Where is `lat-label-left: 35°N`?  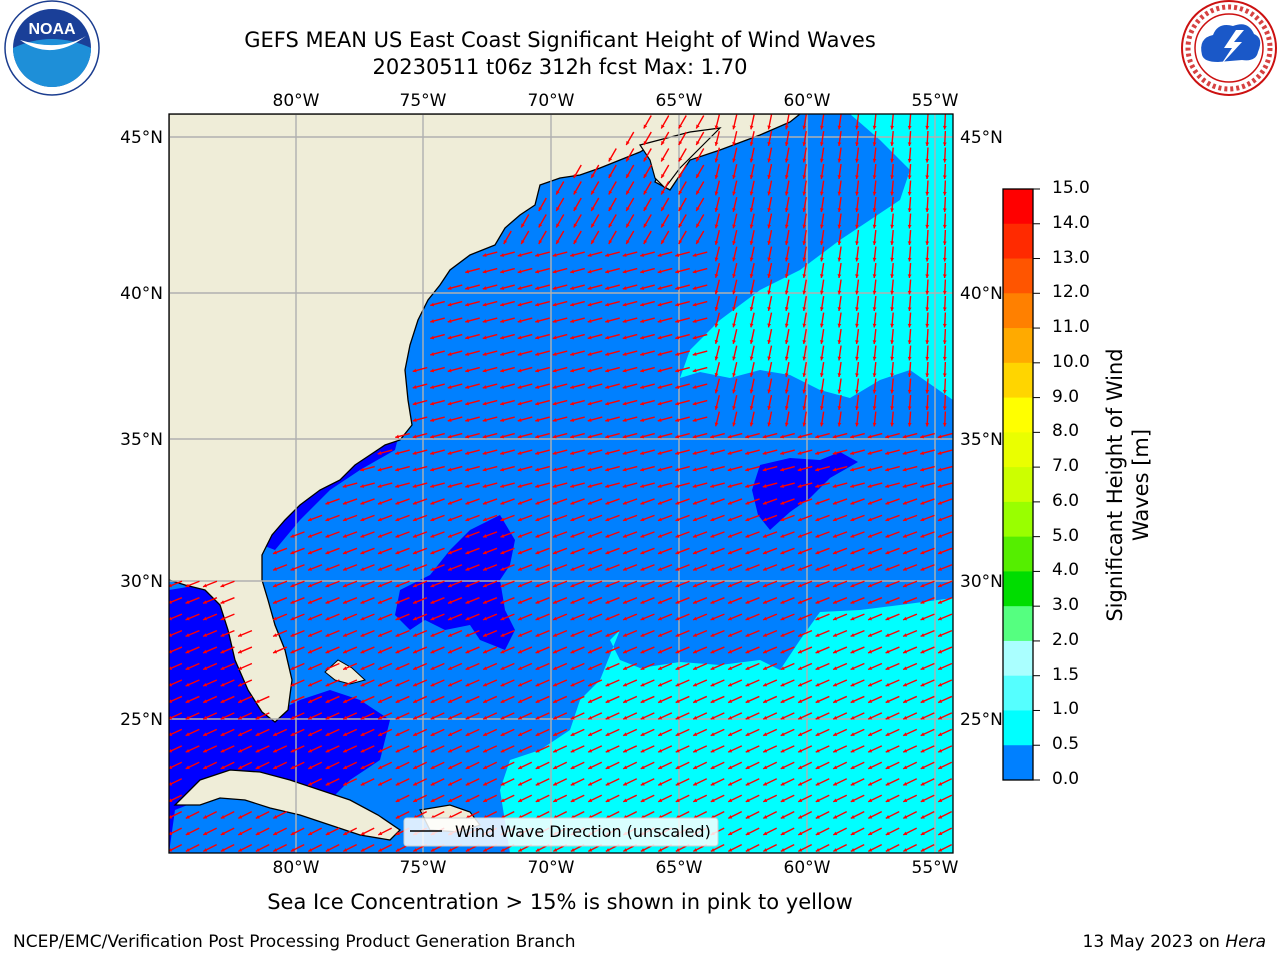
lat-label-left: 35°N is located at coordinates (141, 440).